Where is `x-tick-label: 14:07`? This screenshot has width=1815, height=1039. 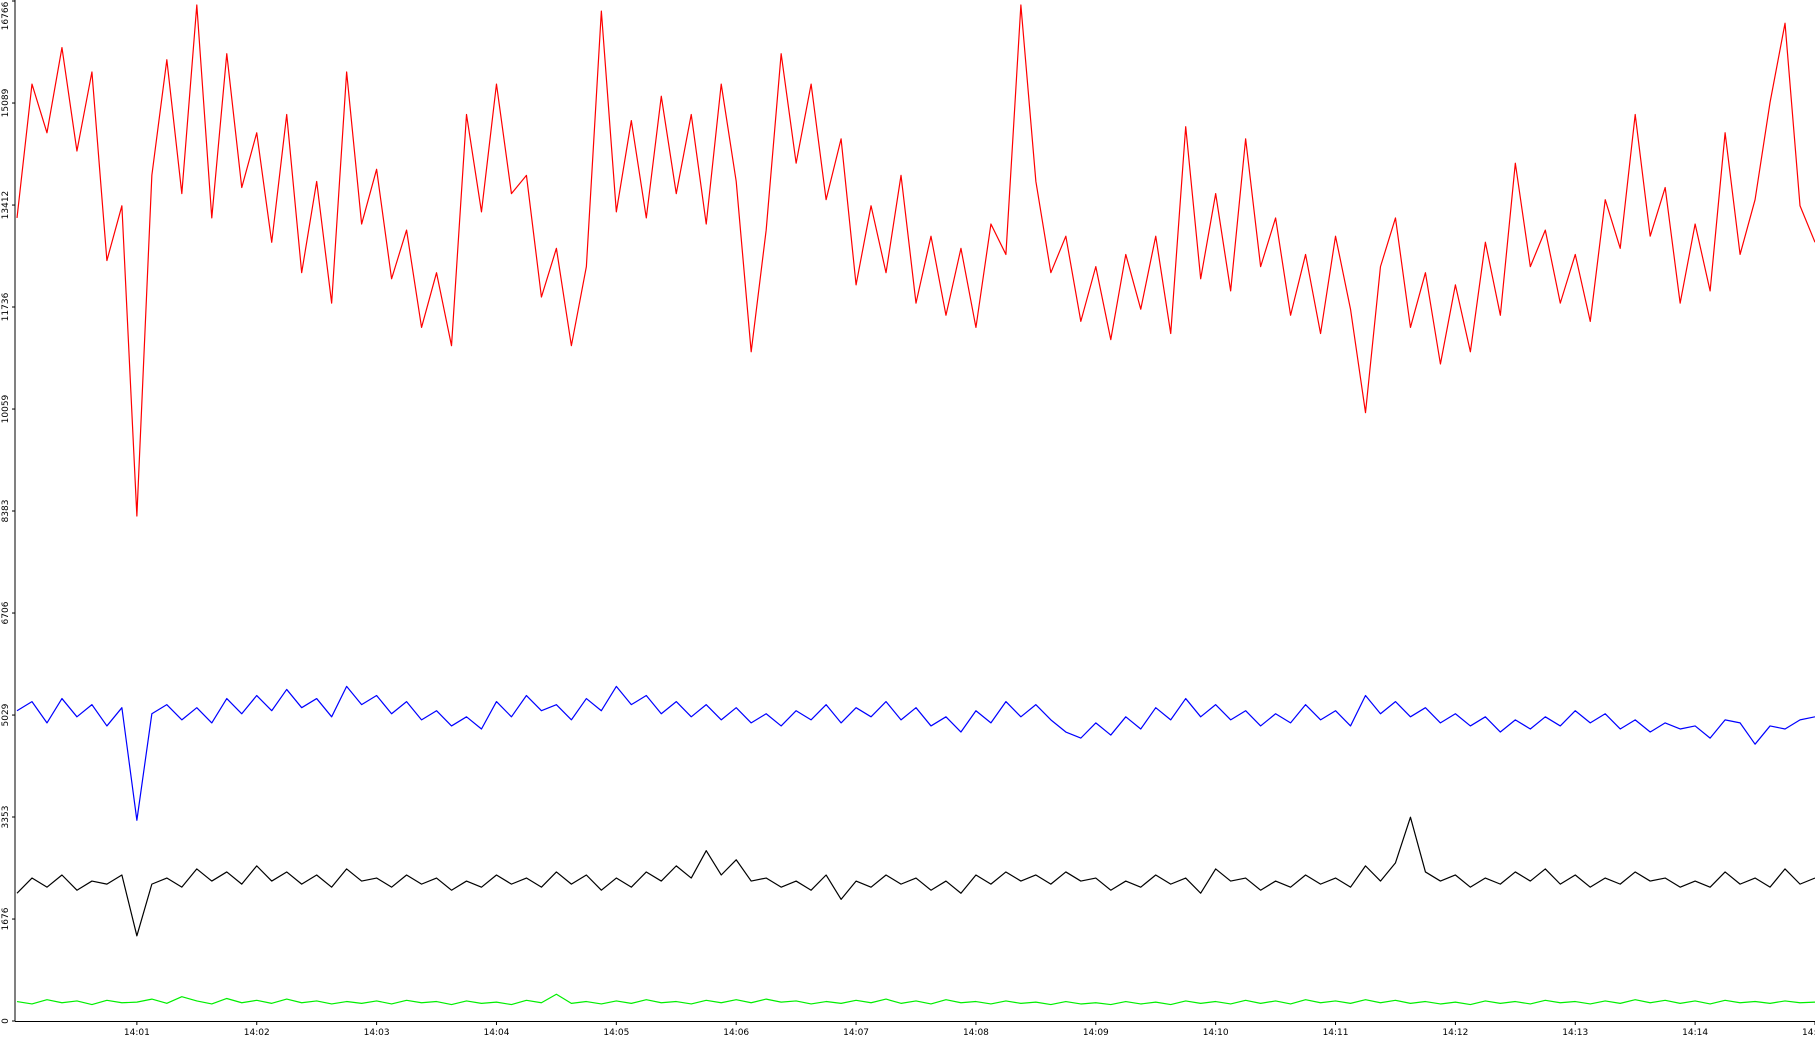 x-tick-label: 14:07 is located at coordinates (856, 1033).